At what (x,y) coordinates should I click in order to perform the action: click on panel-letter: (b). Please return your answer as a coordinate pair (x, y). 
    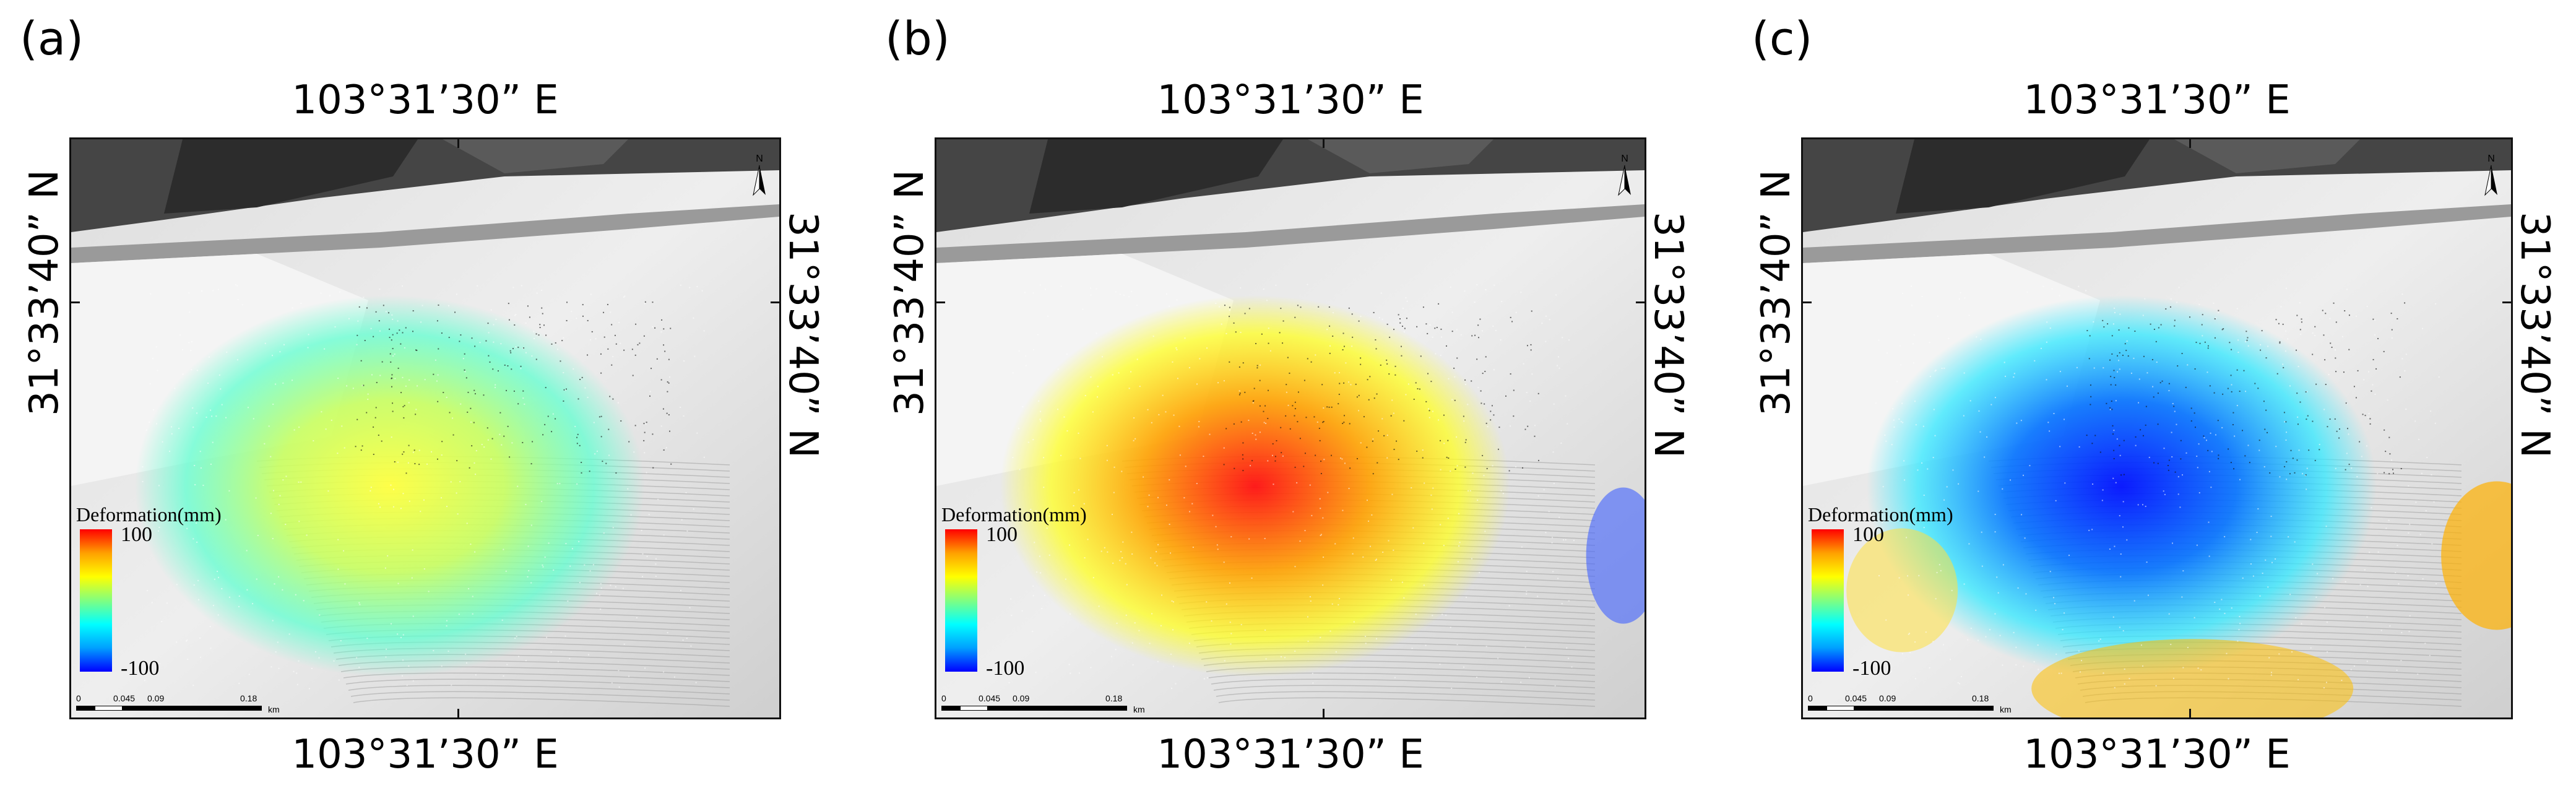
    Looking at the image, I should click on (917, 39).